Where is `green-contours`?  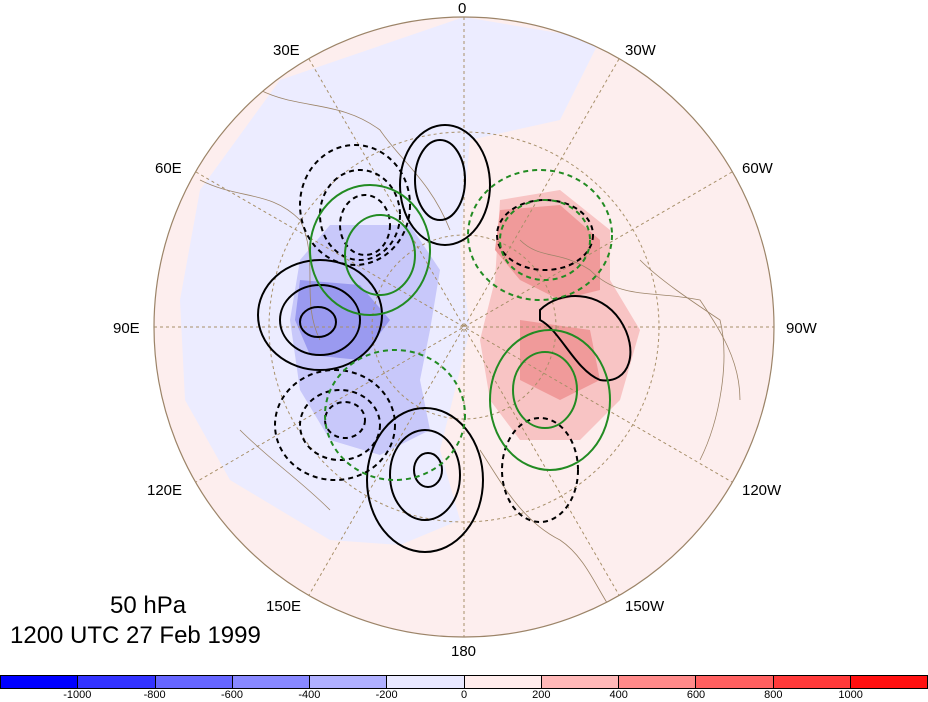 green-contours is located at coordinates (460, 327).